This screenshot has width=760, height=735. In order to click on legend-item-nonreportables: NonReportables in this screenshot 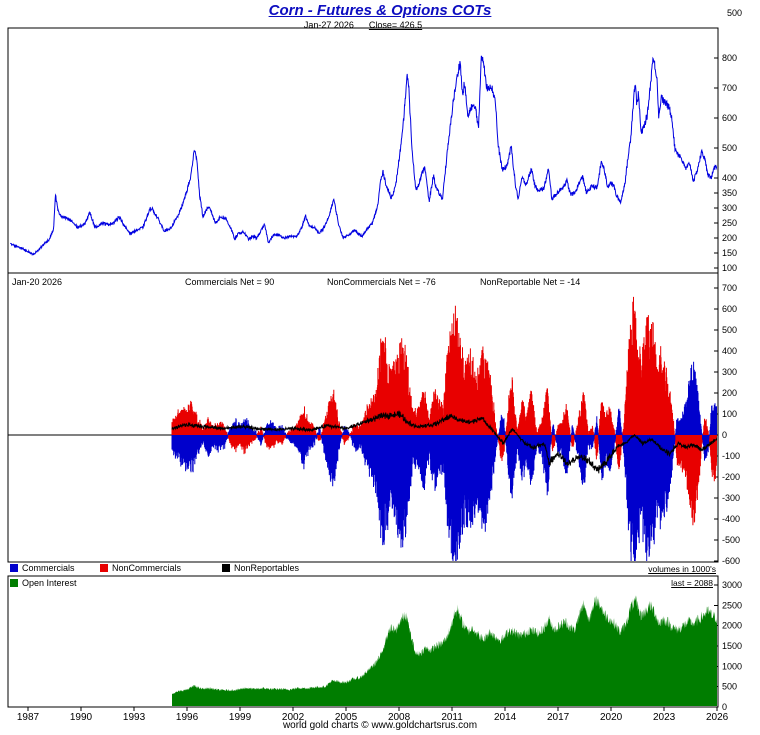, I will do `click(260, 568)`.